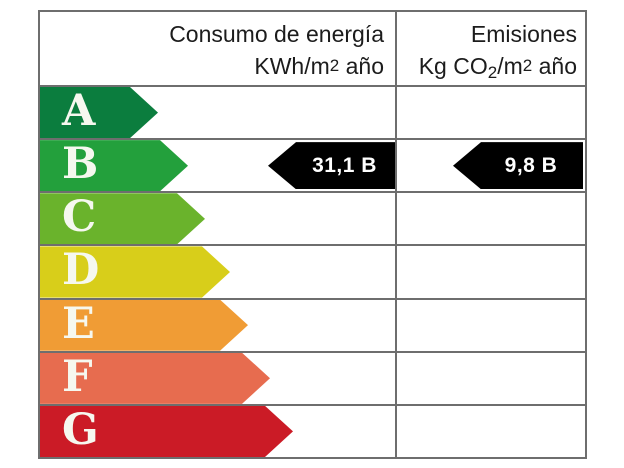 This screenshot has width=624, height=468. I want to click on consumption-value-indicator: 31,1 B, so click(331, 166).